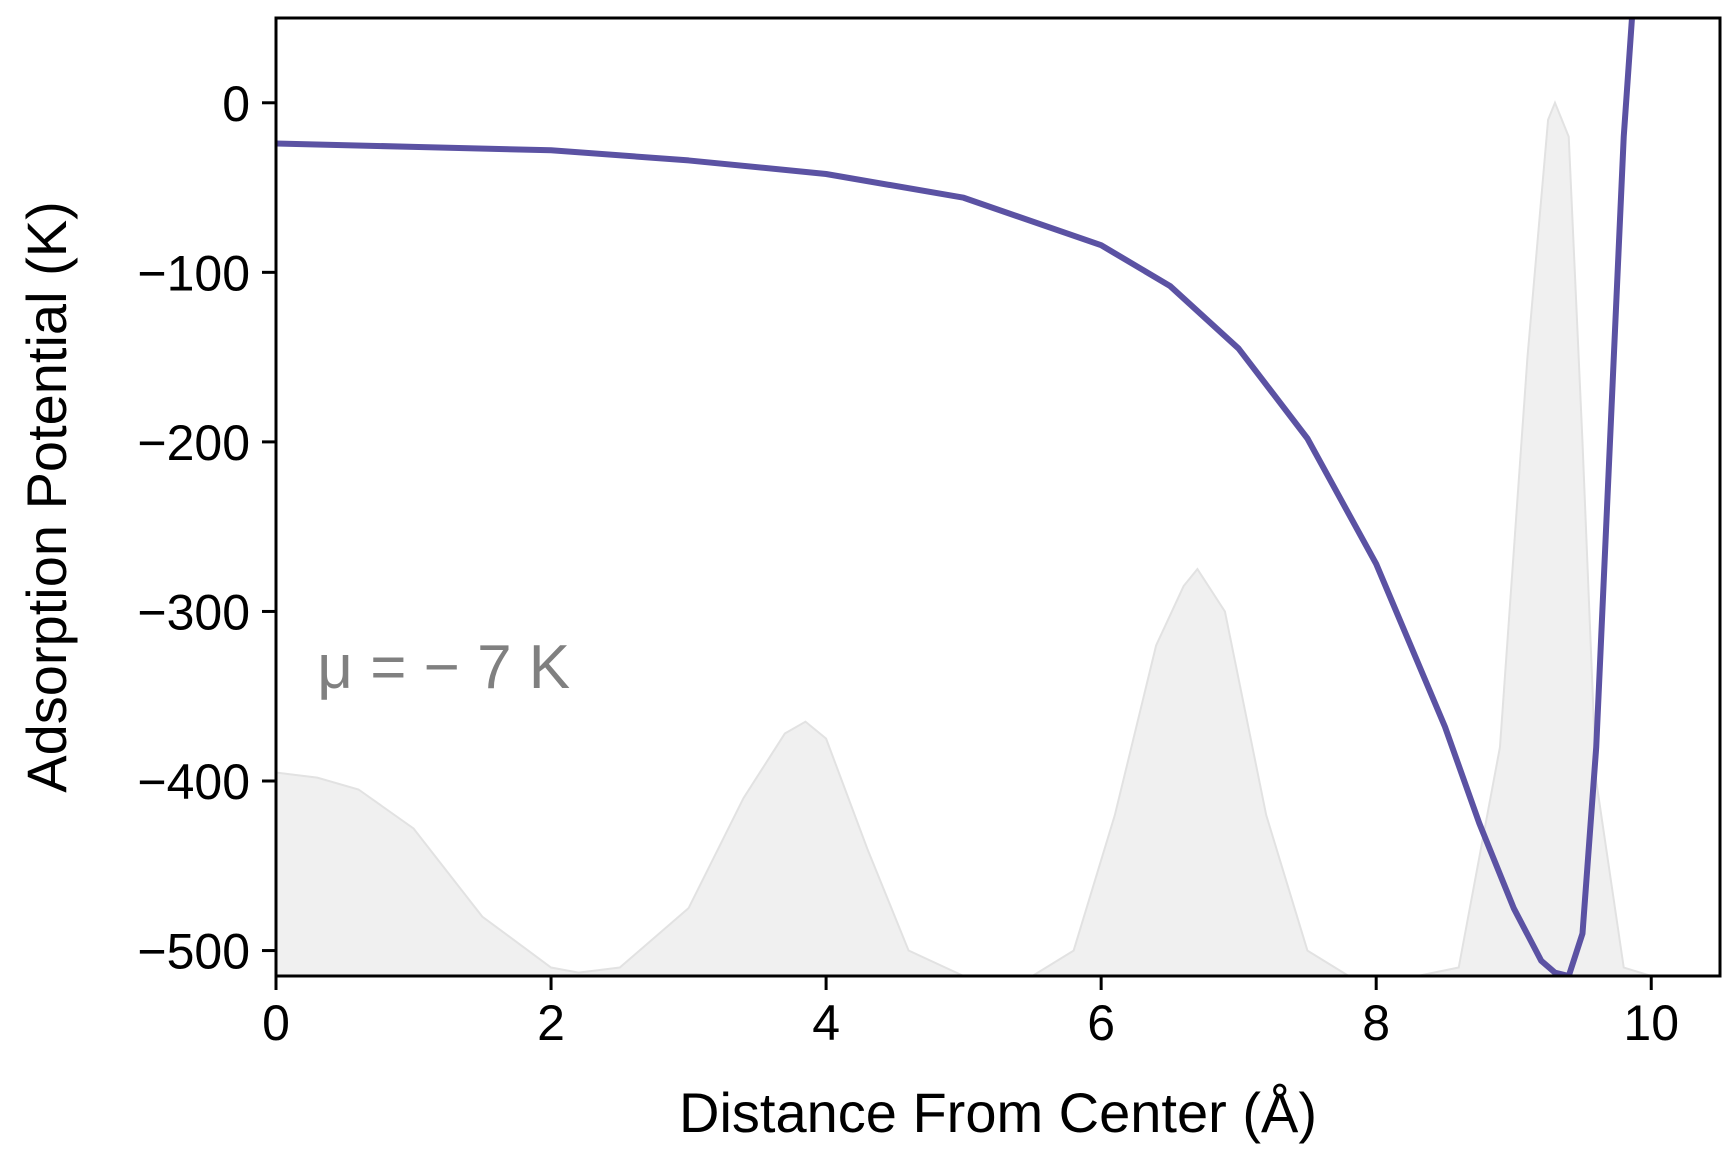  I want to click on x-tick-label: 2, so click(551, 1023).